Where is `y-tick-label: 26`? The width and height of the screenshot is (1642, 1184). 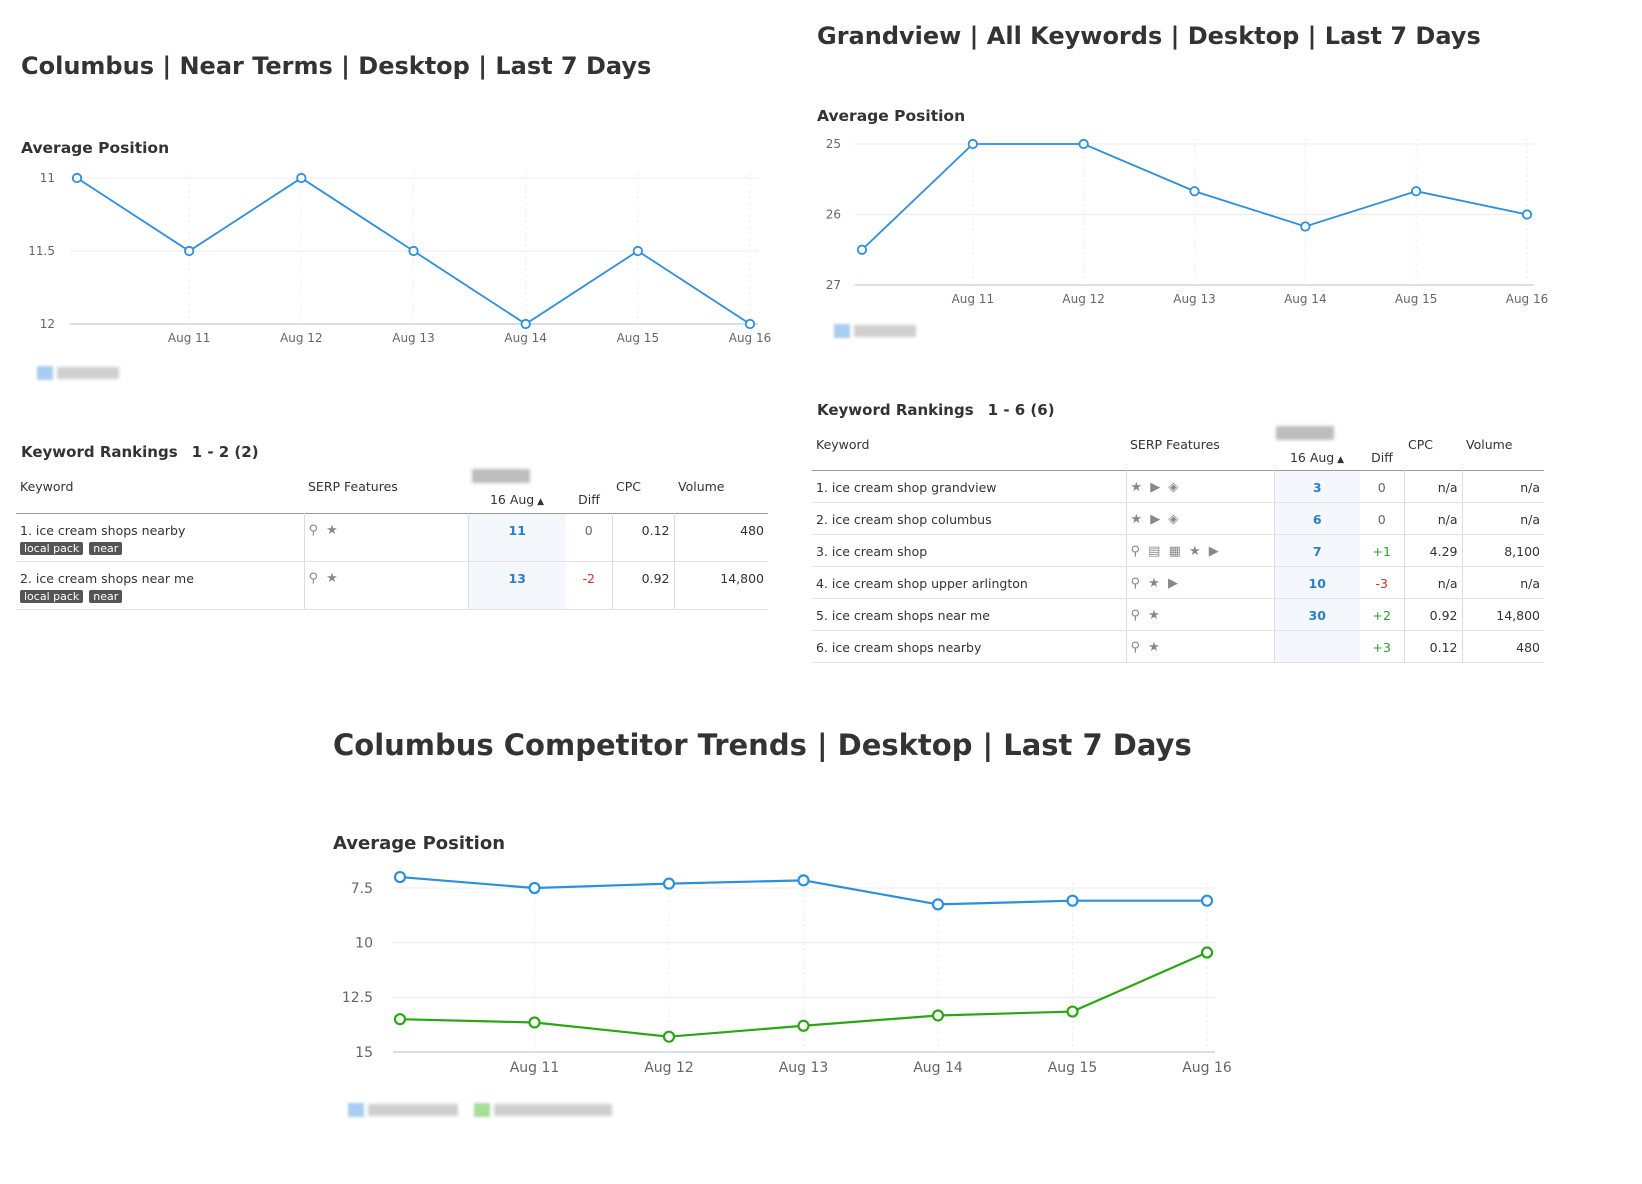 y-tick-label: 26 is located at coordinates (833, 215).